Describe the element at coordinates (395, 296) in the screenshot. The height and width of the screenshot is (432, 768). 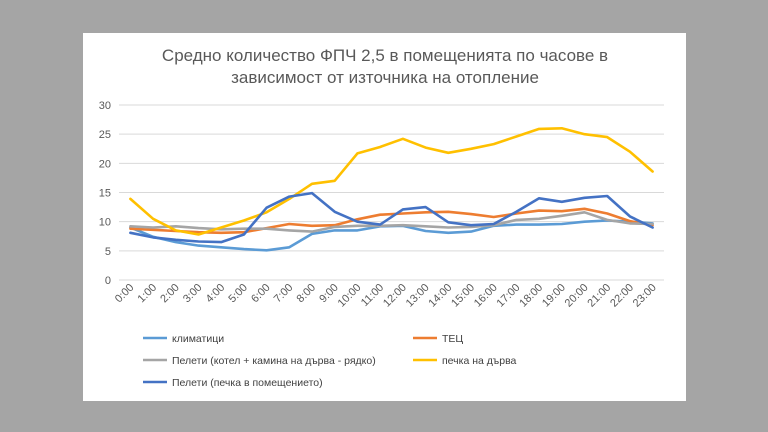
I see `x-tick-label: 12:00` at that location.